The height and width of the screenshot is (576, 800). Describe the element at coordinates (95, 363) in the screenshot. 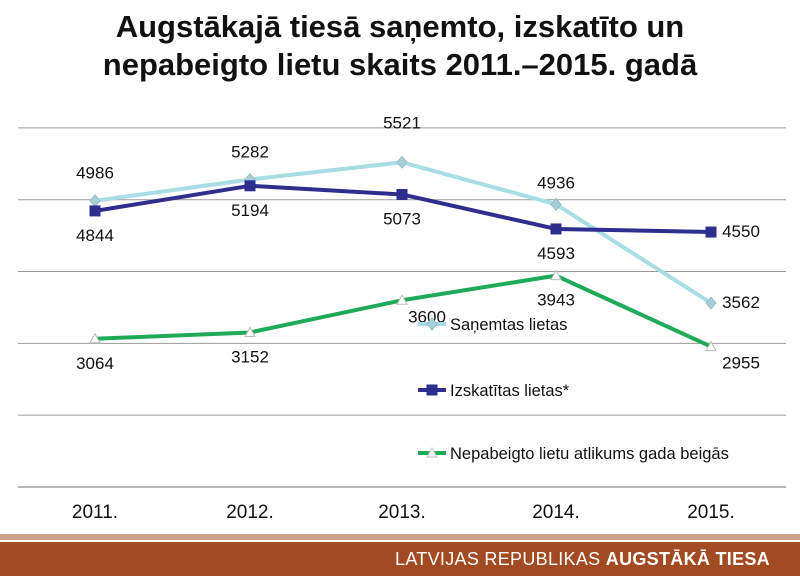

I see `data-label: 3064` at that location.